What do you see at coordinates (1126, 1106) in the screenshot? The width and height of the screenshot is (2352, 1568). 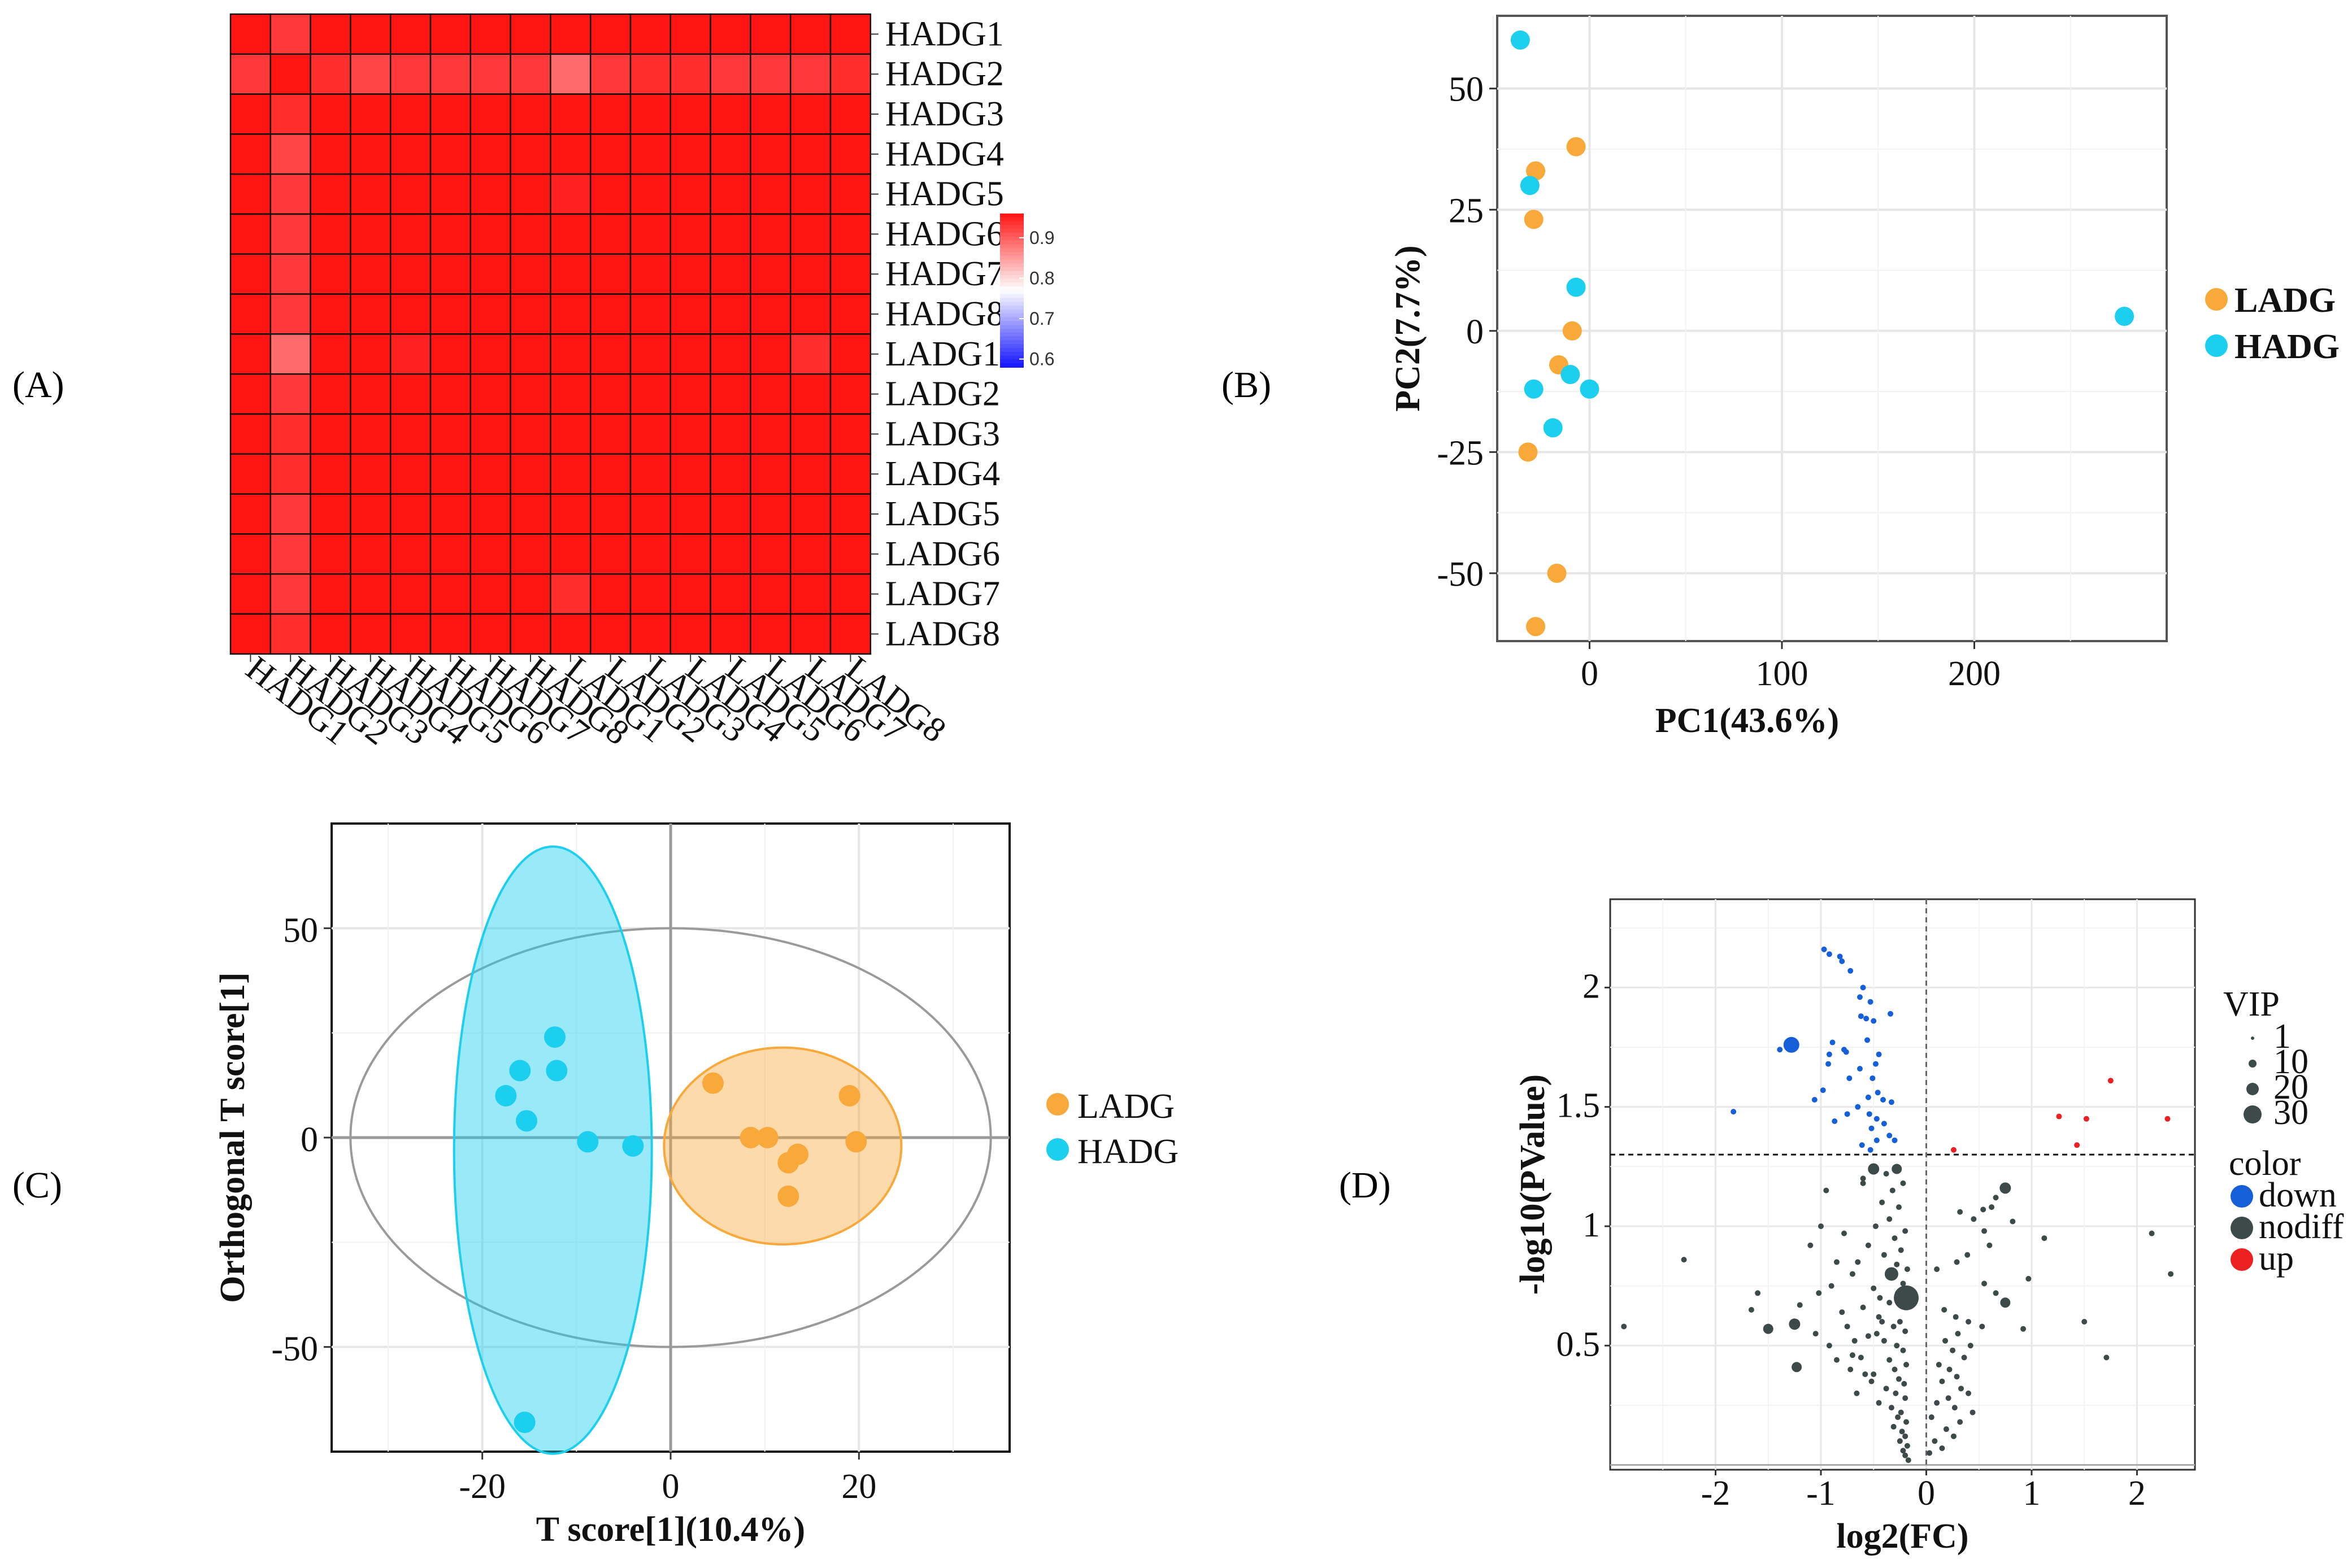 I see `legend-label: LADG` at bounding box center [1126, 1106].